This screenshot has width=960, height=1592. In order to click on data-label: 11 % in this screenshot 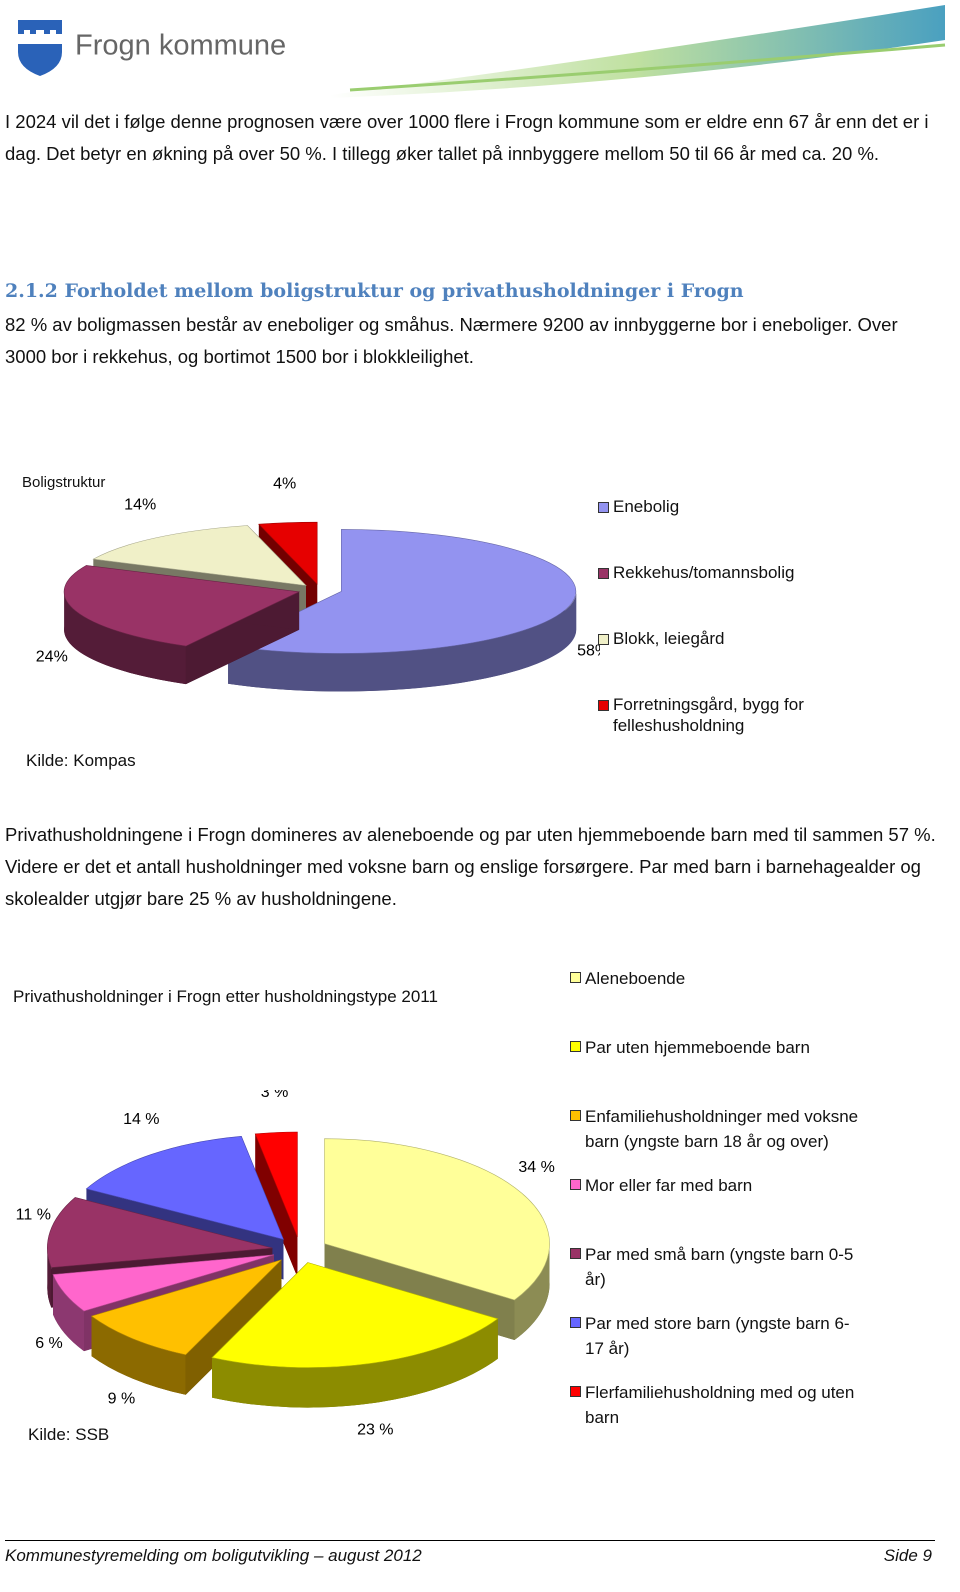, I will do `click(33, 1214)`.